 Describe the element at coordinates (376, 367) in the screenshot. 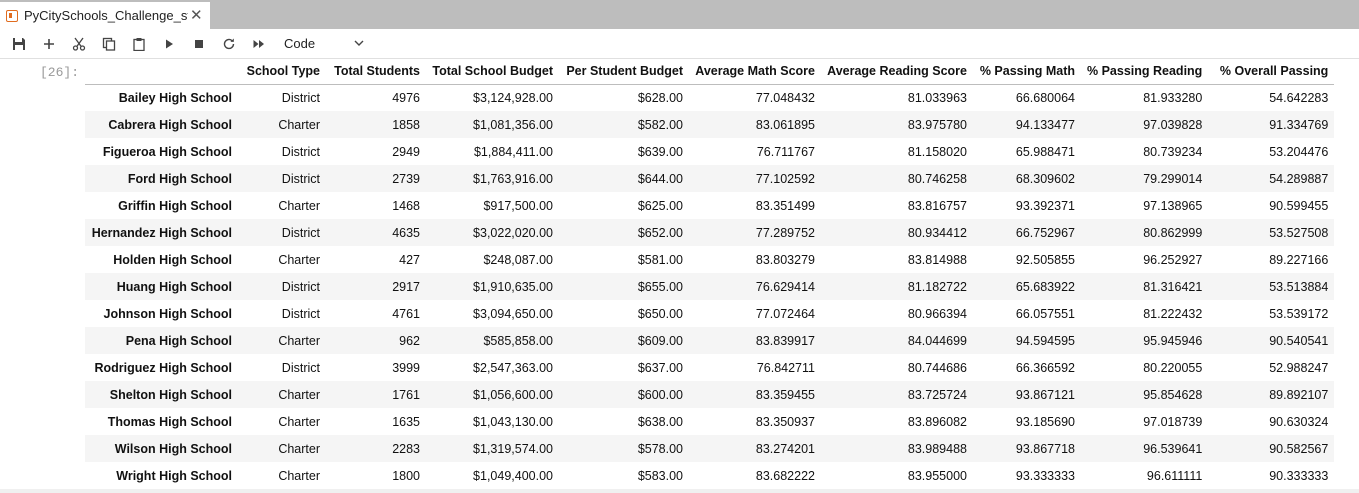

I see `table-cell: 3999` at that location.